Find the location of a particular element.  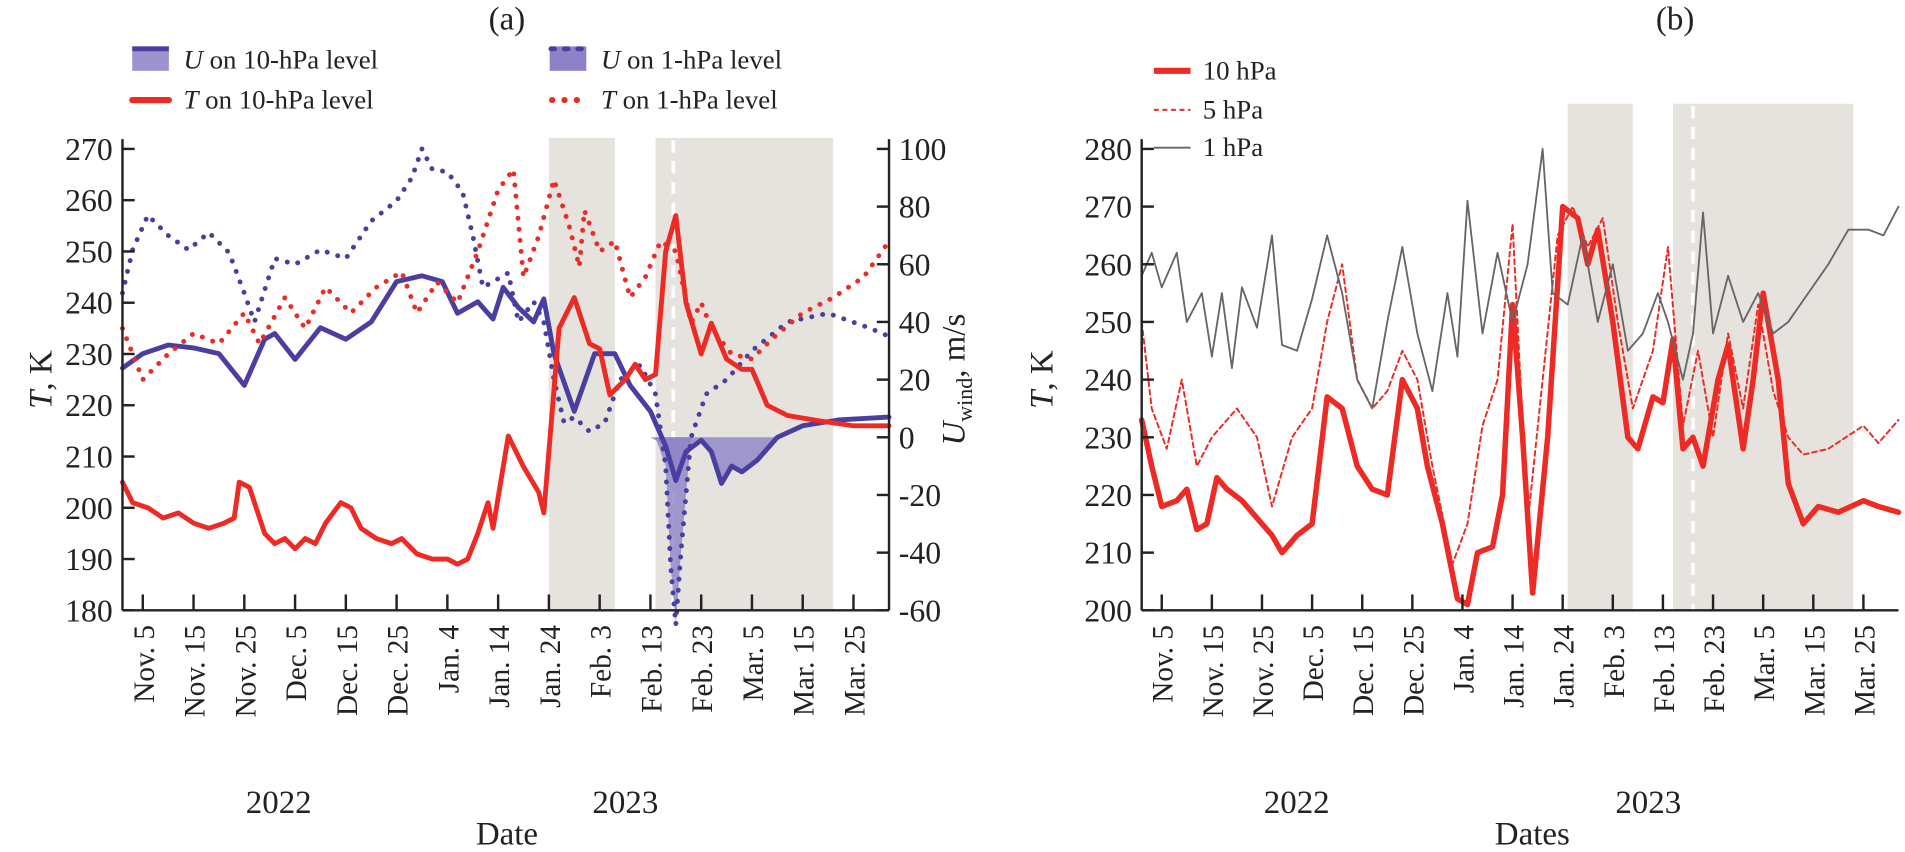

legend-item-1hpa: 1 hPa is located at coordinates (1208, 147).